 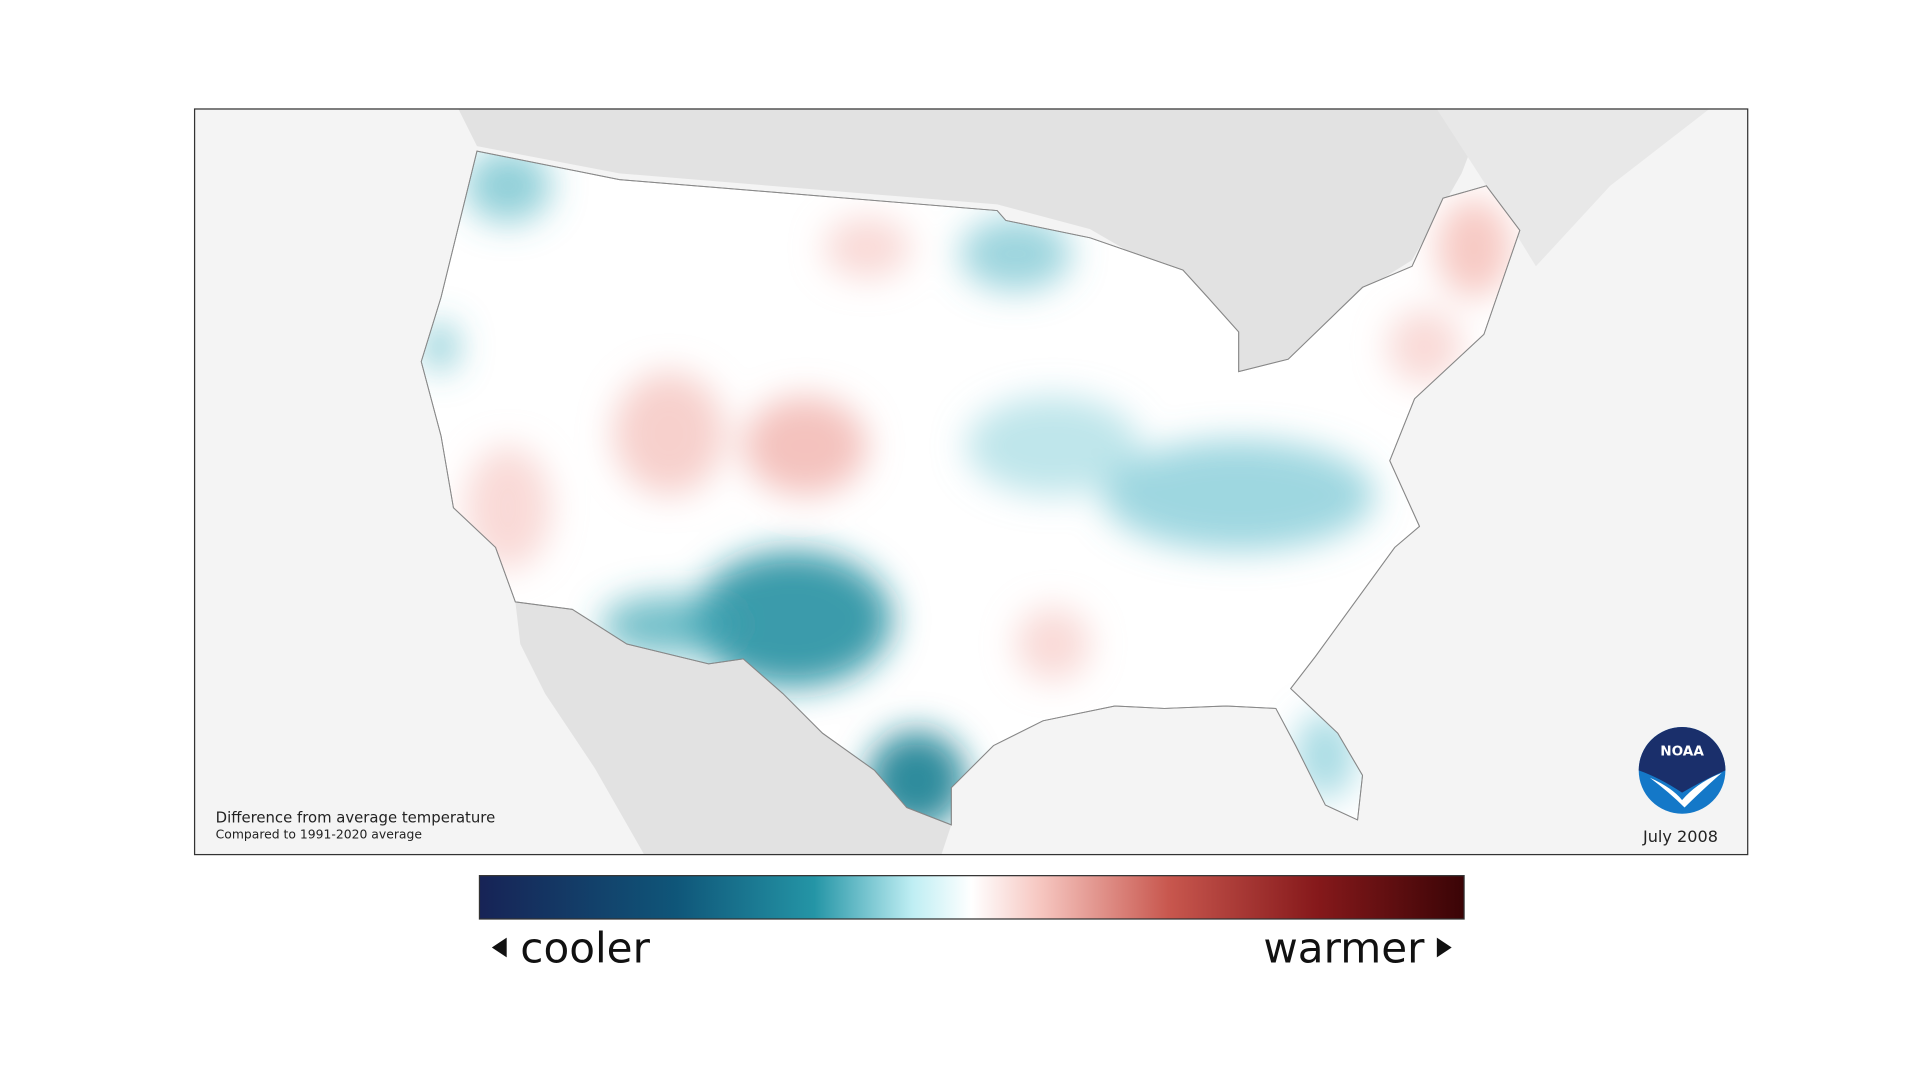 I want to click on canada, so click(x=972, y=240).